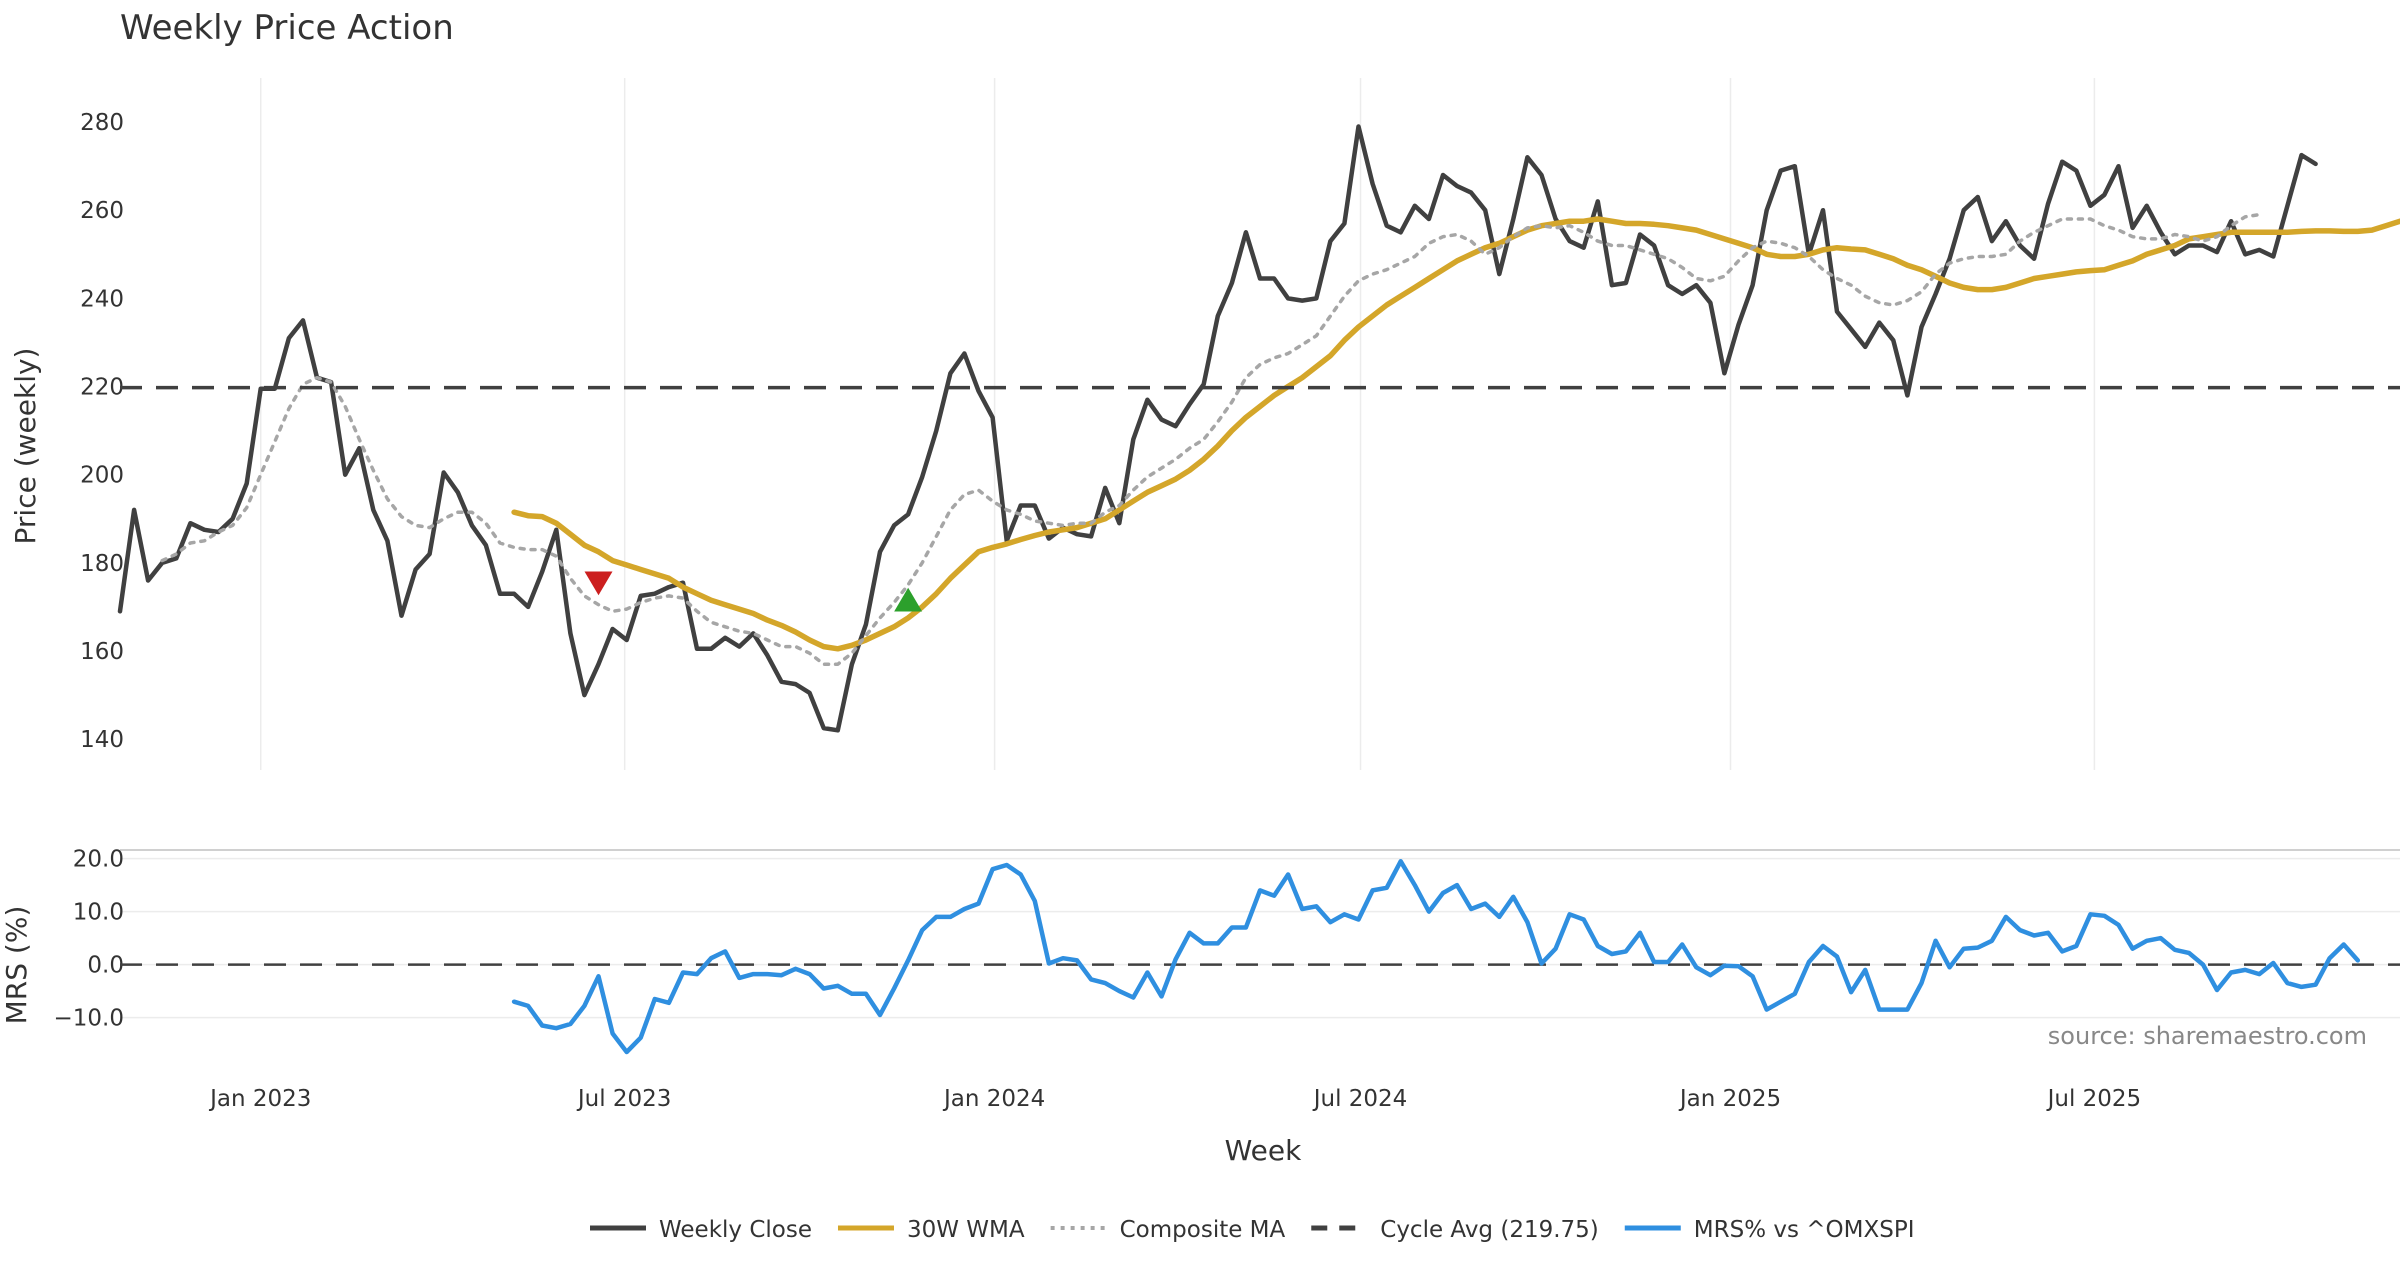 This screenshot has width=2400, height=1264. What do you see at coordinates (25, 446) in the screenshot?
I see `price-y-axis-title: Price (weekly)` at bounding box center [25, 446].